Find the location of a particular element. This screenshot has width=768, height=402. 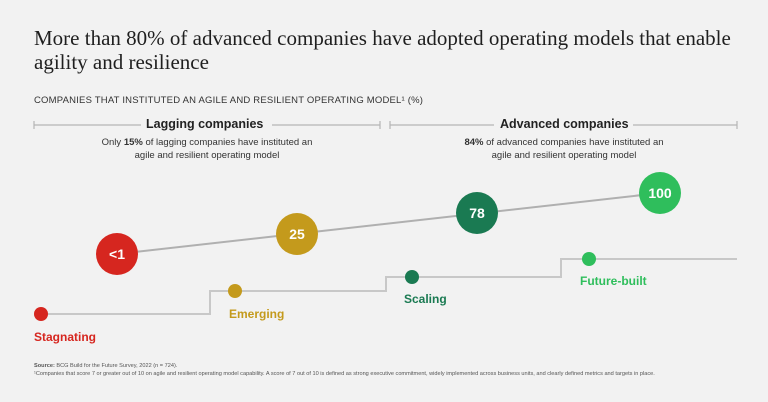

stage-label-future-built: Future-built is located at coordinates (613, 281).